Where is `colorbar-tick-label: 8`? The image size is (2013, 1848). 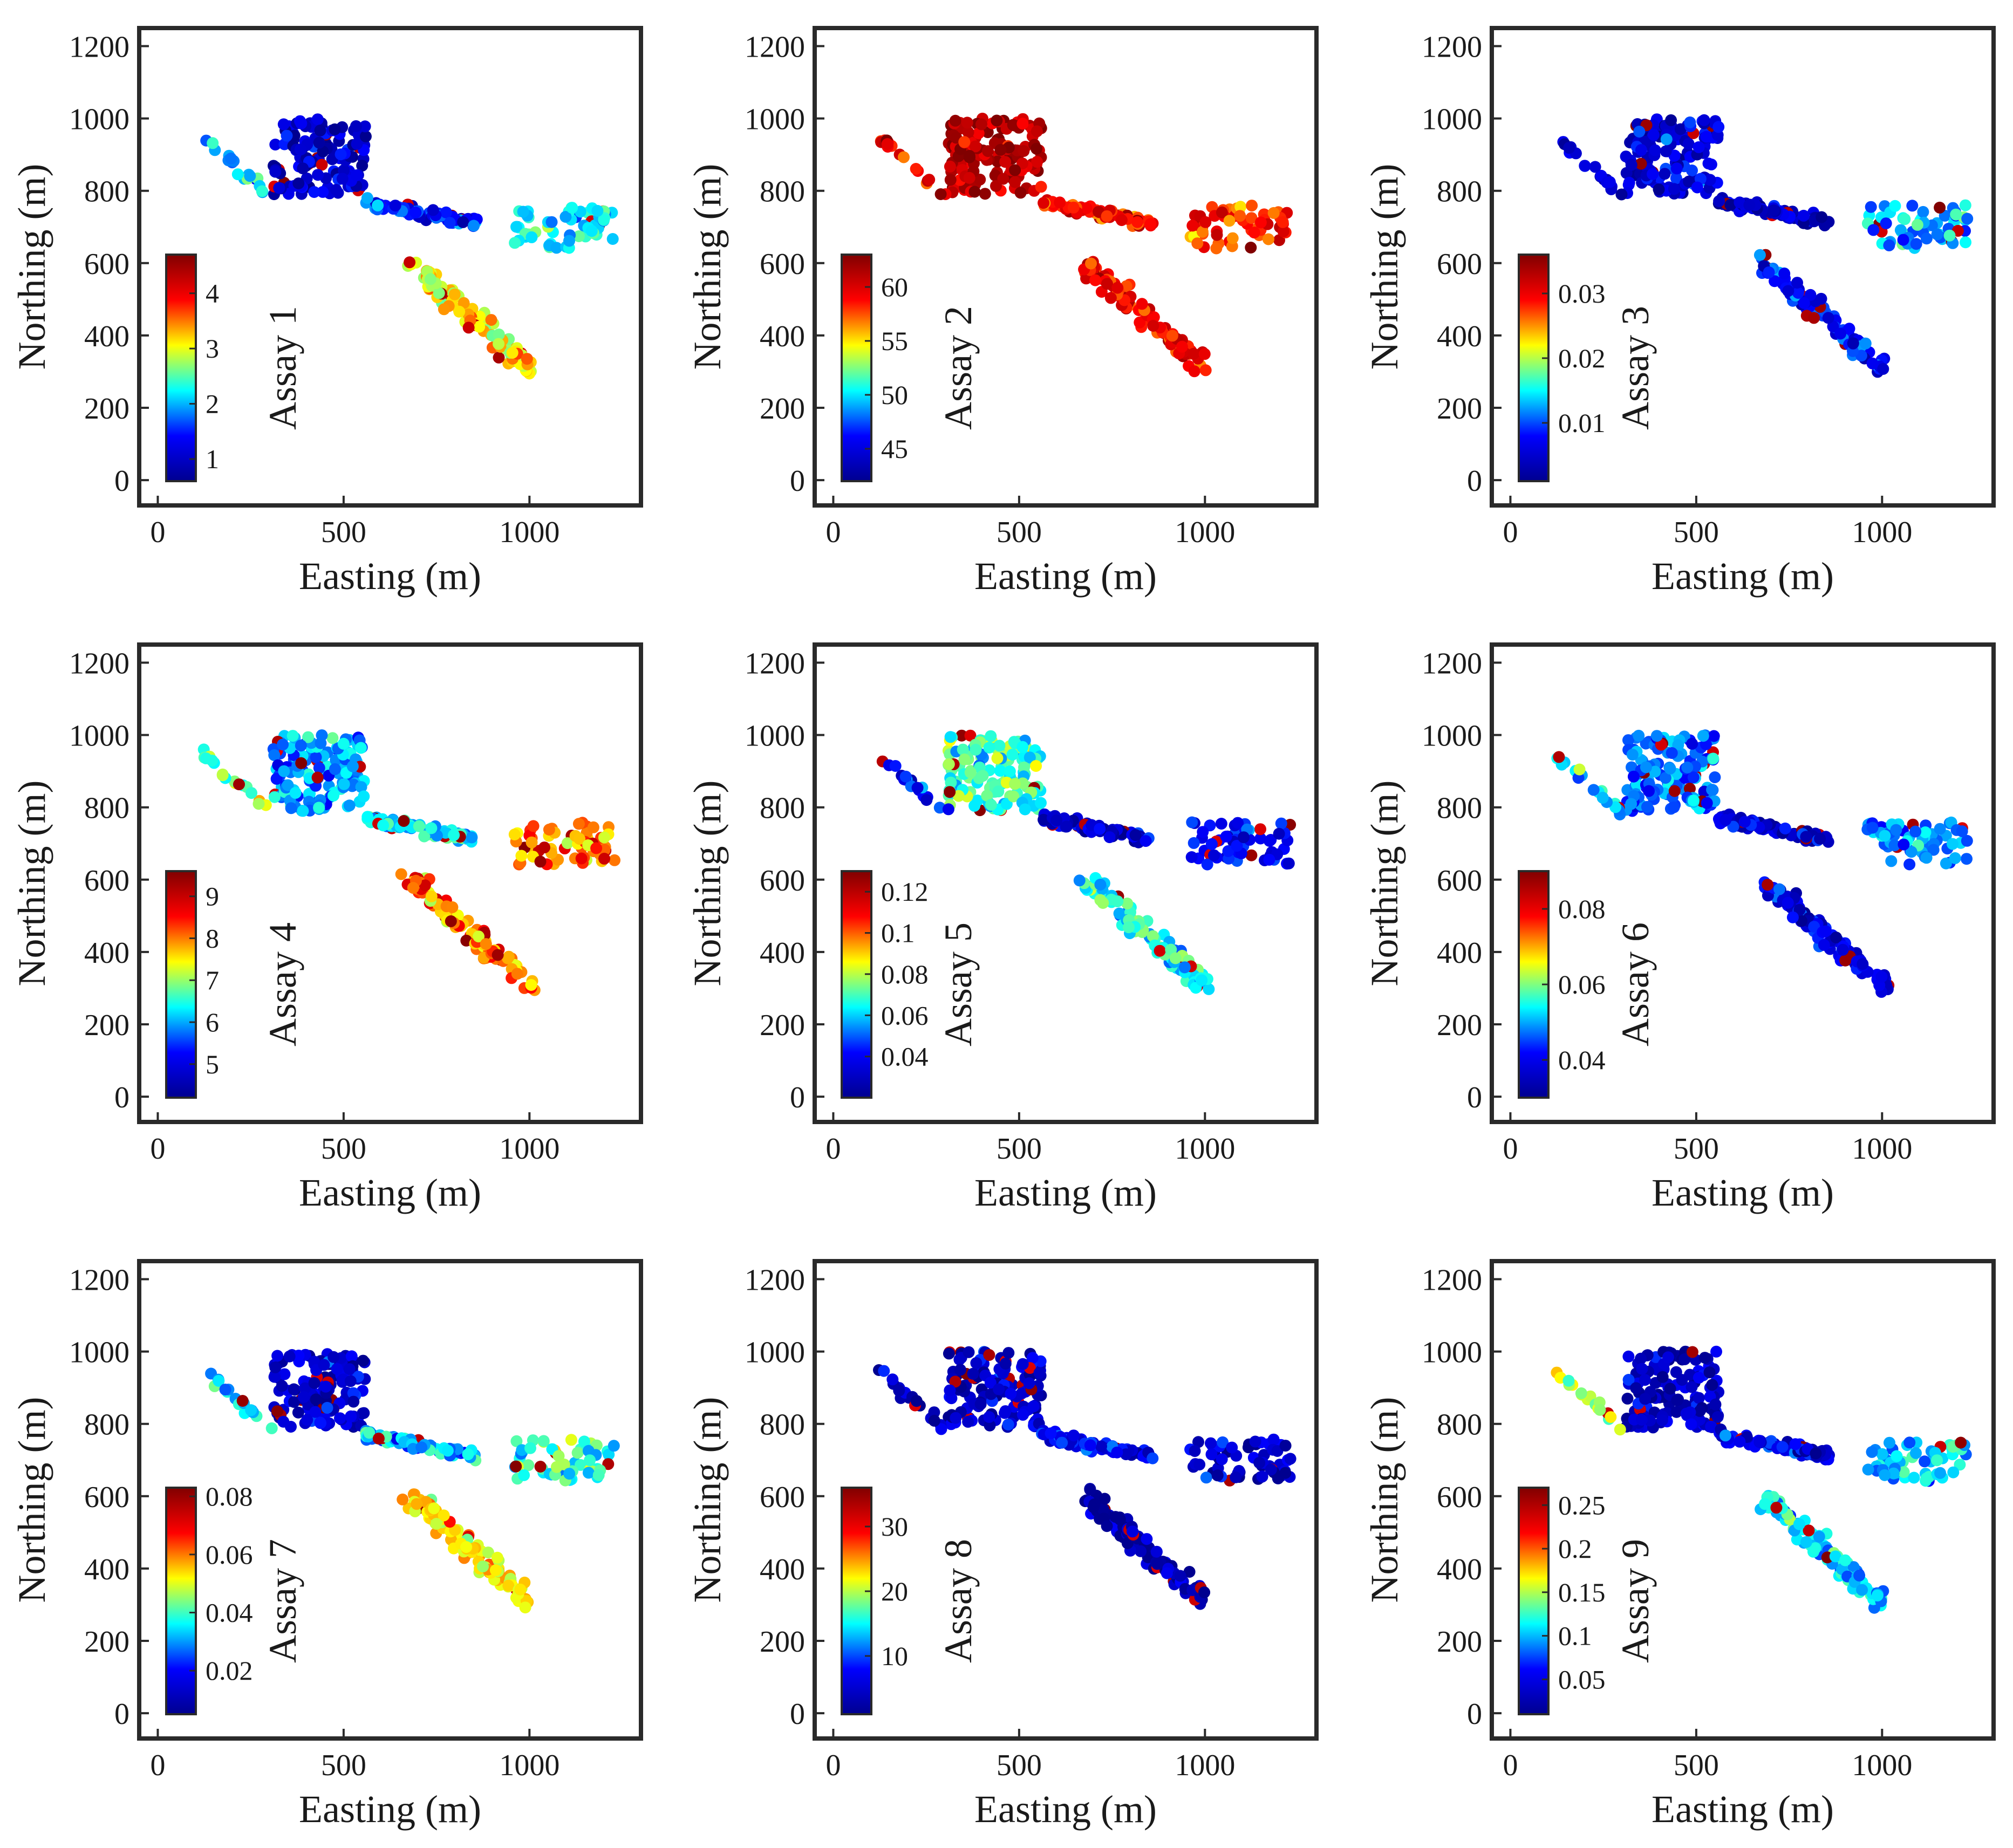 colorbar-tick-label: 8 is located at coordinates (212, 938).